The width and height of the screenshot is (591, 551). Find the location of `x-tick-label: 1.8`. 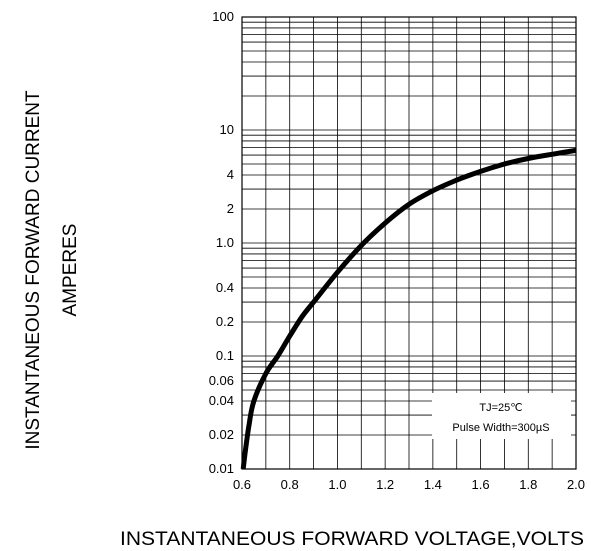

x-tick-label: 1.8 is located at coordinates (528, 484).